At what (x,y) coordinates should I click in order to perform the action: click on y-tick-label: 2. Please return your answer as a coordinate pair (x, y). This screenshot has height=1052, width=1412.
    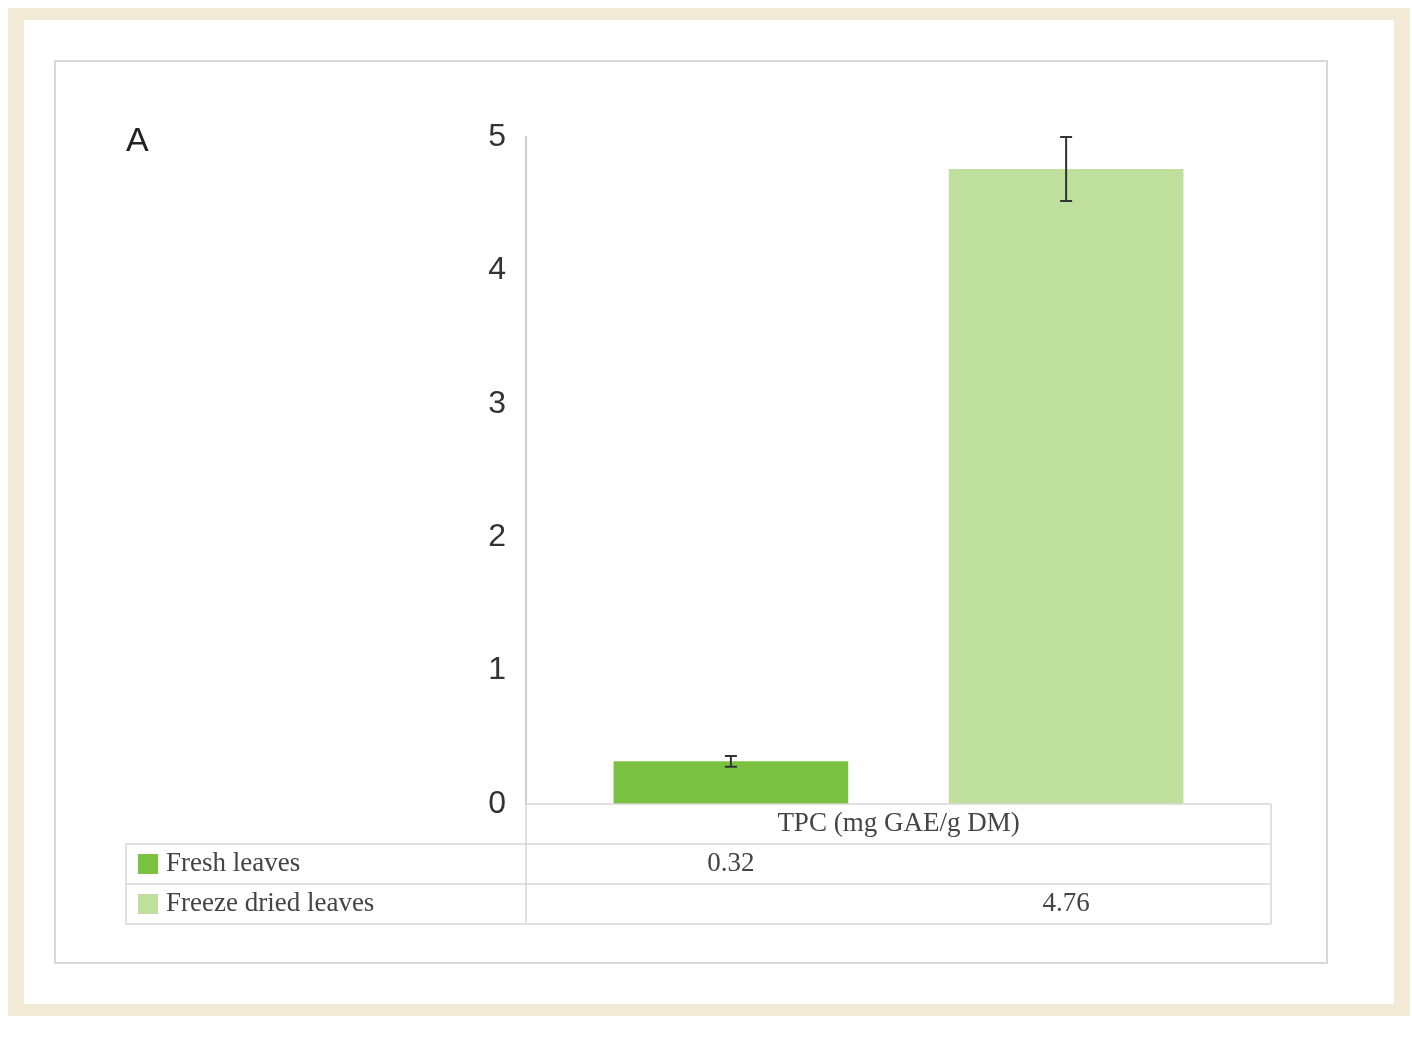
    Looking at the image, I should click on (497, 535).